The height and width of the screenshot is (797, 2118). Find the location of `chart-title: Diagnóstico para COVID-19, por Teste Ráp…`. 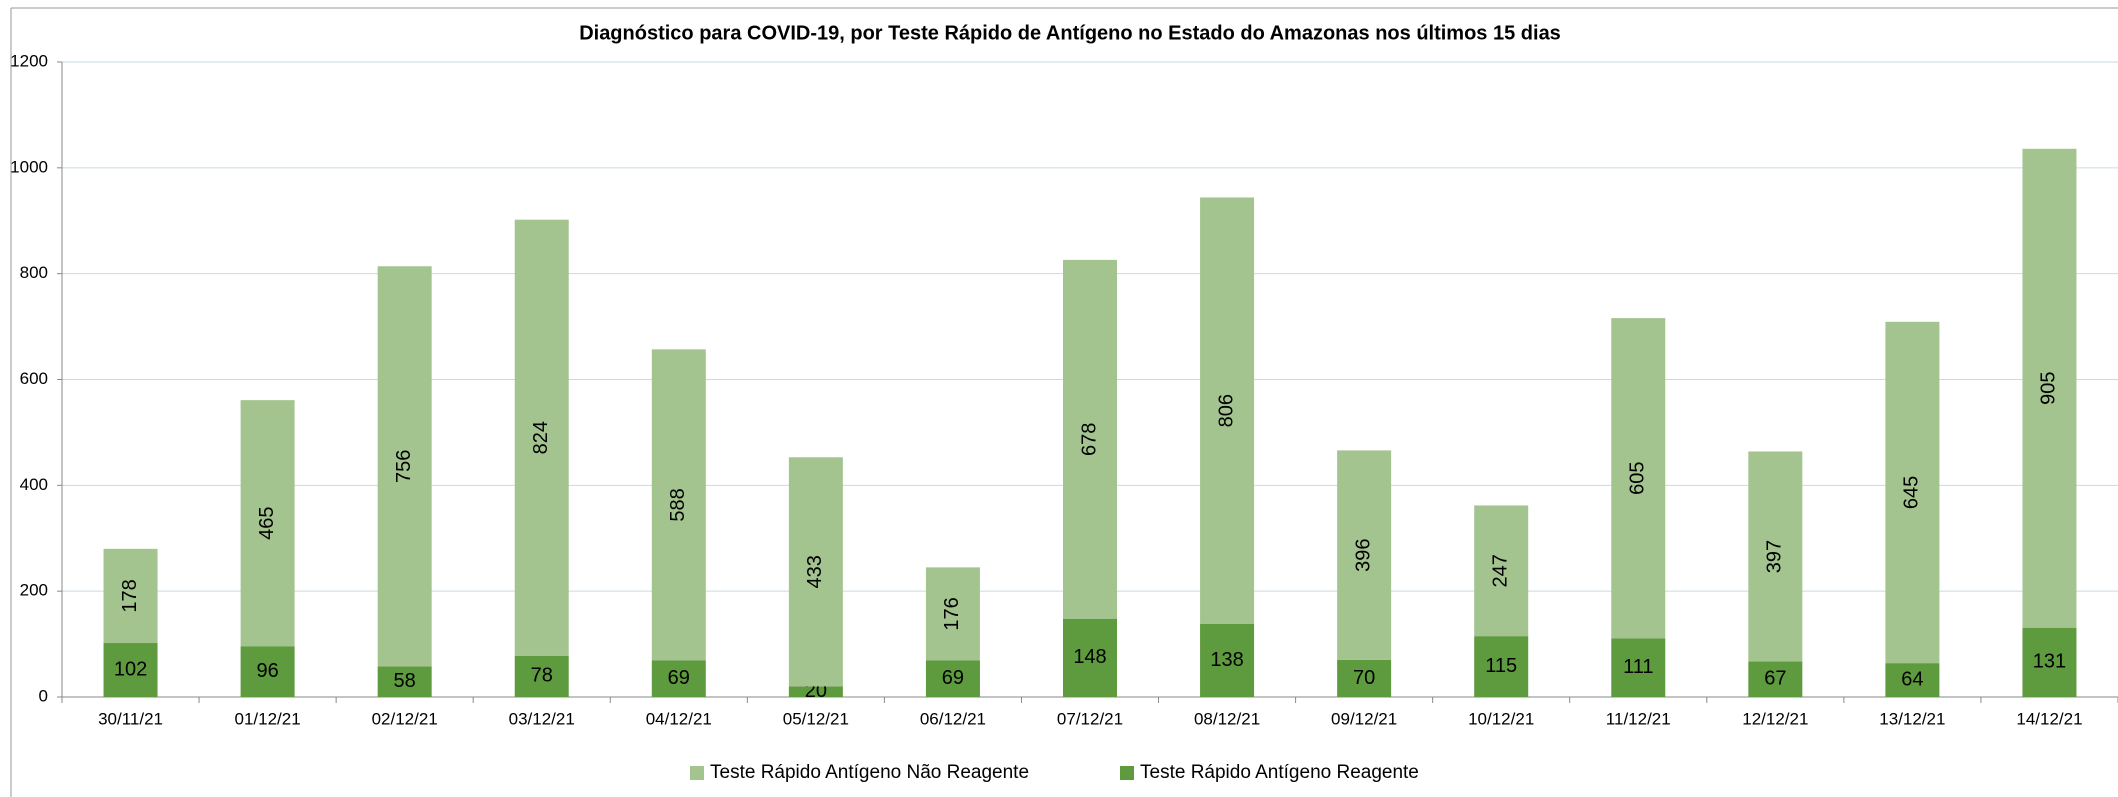

chart-title: Diagnóstico para COVID-19, por Teste Ráp… is located at coordinates (1070, 33).